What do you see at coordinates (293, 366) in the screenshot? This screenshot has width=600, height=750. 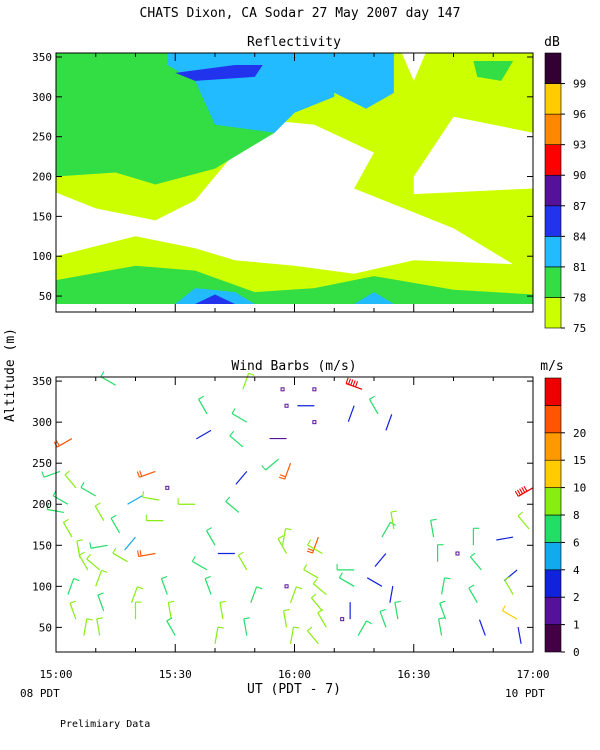 I see `wind-barbs-title: Wind Barbs (m/s)` at bounding box center [293, 366].